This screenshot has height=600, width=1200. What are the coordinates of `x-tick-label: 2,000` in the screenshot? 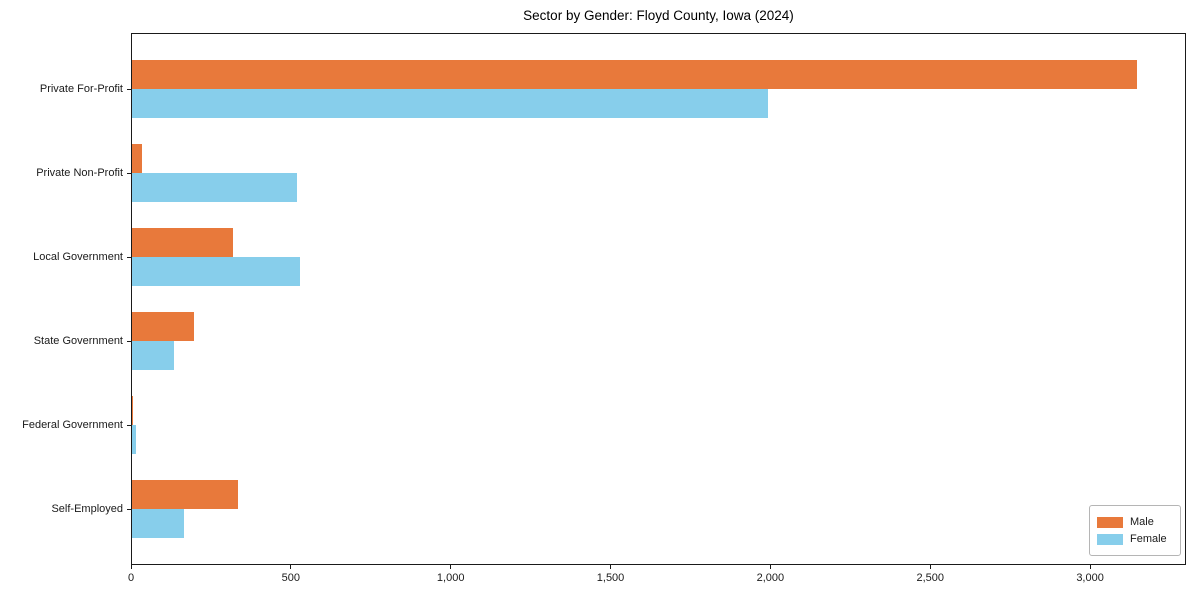 It's located at (770, 578).